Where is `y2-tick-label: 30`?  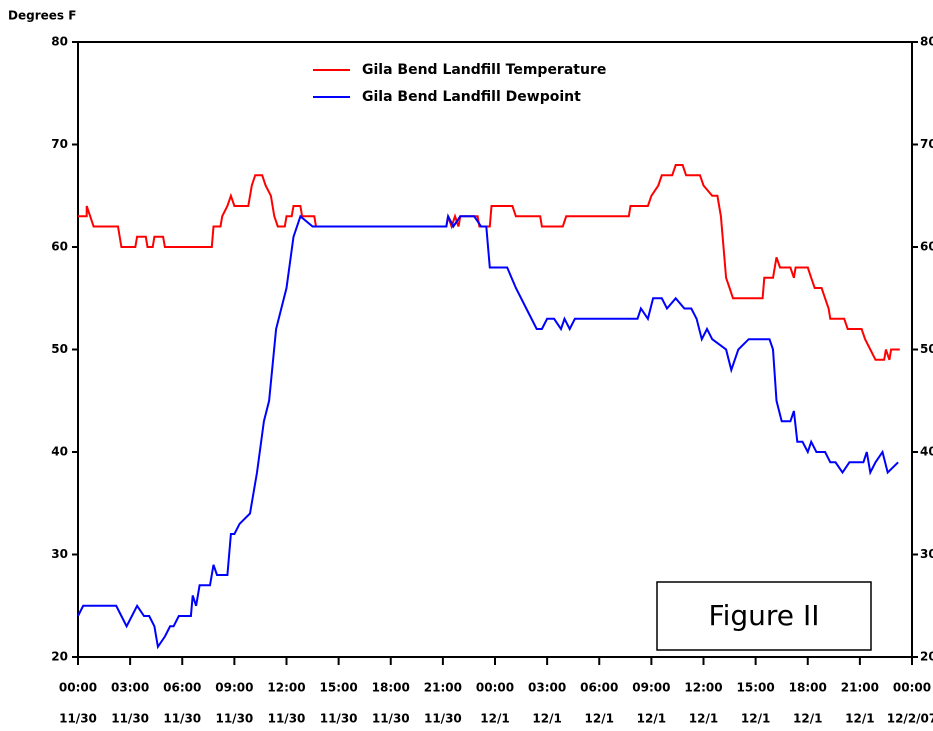
y2-tick-label: 30 is located at coordinates (926, 554).